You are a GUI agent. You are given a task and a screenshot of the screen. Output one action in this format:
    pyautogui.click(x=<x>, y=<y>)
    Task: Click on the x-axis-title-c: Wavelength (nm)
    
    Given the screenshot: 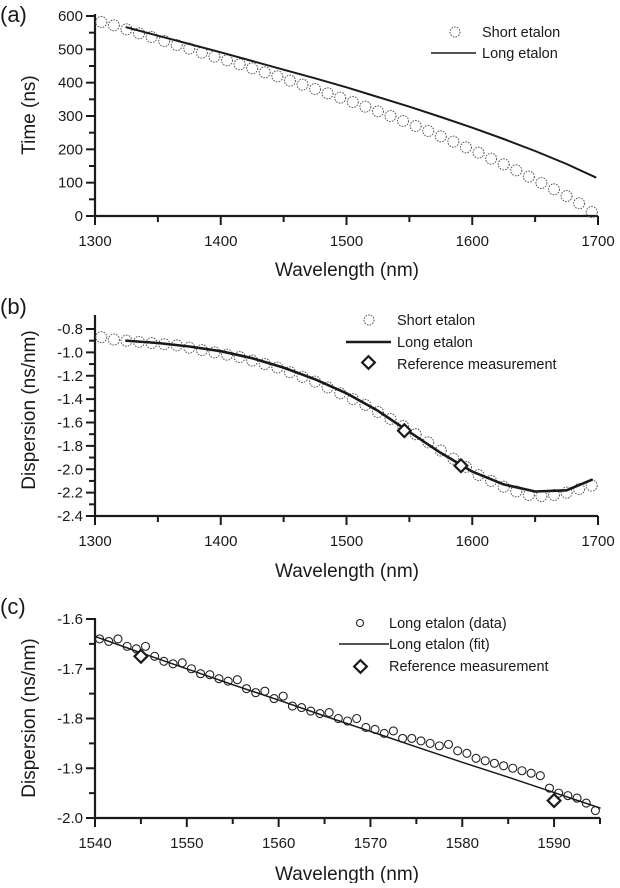 What is the action you would take?
    pyautogui.click(x=347, y=873)
    